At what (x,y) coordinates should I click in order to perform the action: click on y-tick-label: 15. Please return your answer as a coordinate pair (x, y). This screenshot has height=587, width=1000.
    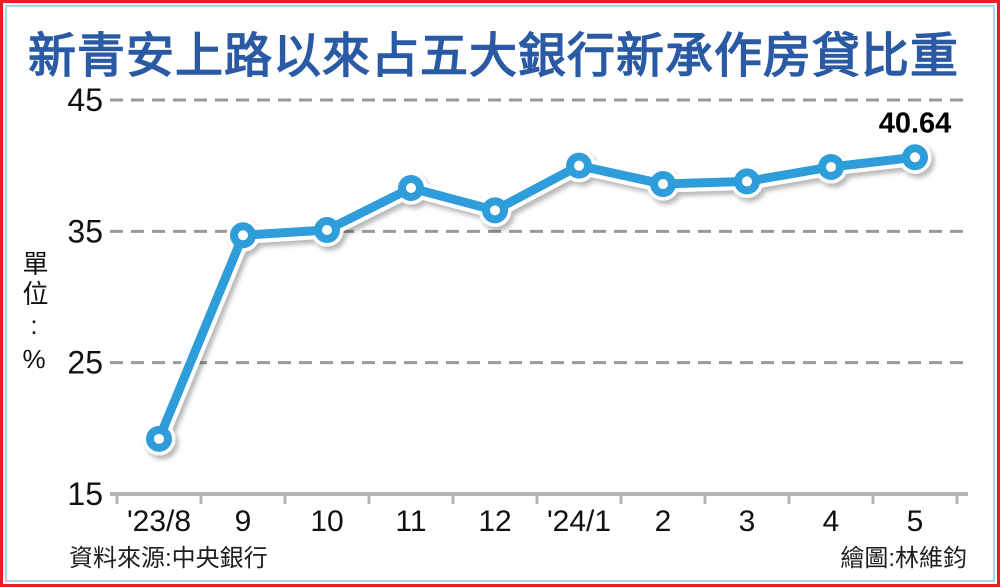
    Looking at the image, I should click on (85, 494).